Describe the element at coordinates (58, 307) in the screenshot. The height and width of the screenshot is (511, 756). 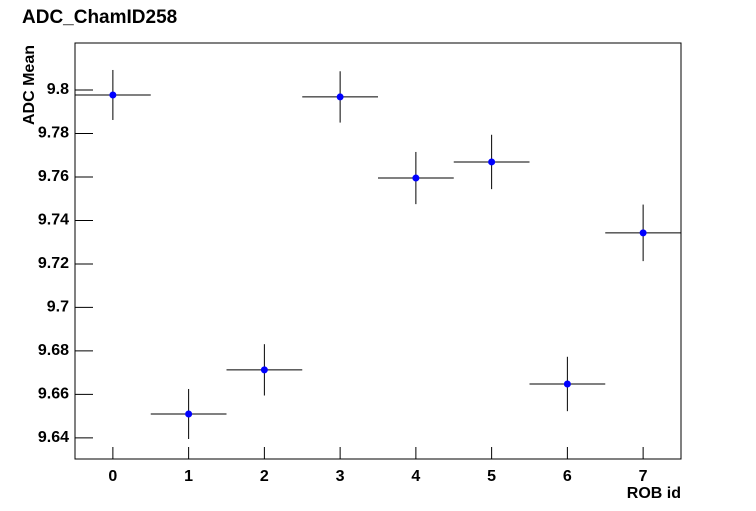
I see `y-tick-label: 9.7` at that location.